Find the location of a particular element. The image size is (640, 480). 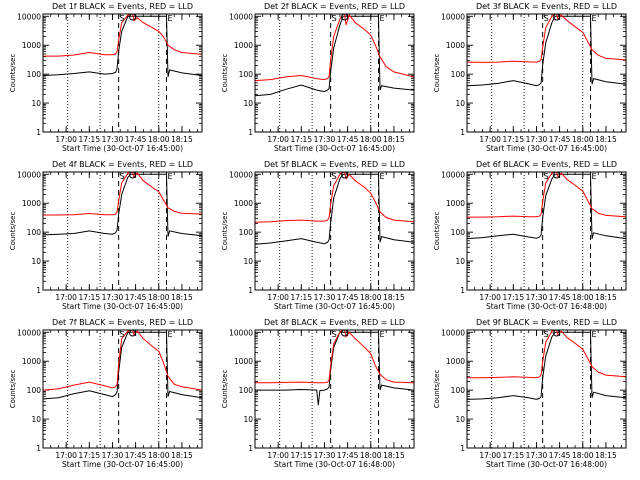

x-axis-label: Start Time (30-Oct-07 16:48:00) is located at coordinates (546, 306).